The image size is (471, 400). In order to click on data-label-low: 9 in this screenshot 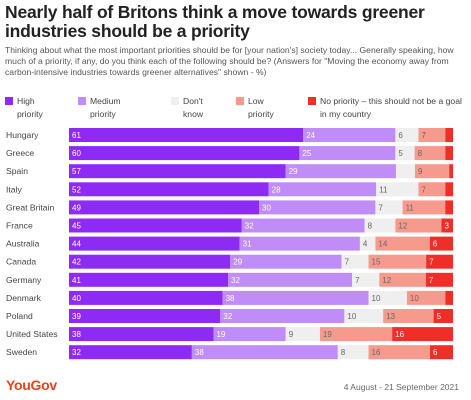, I will do `click(420, 171)`.